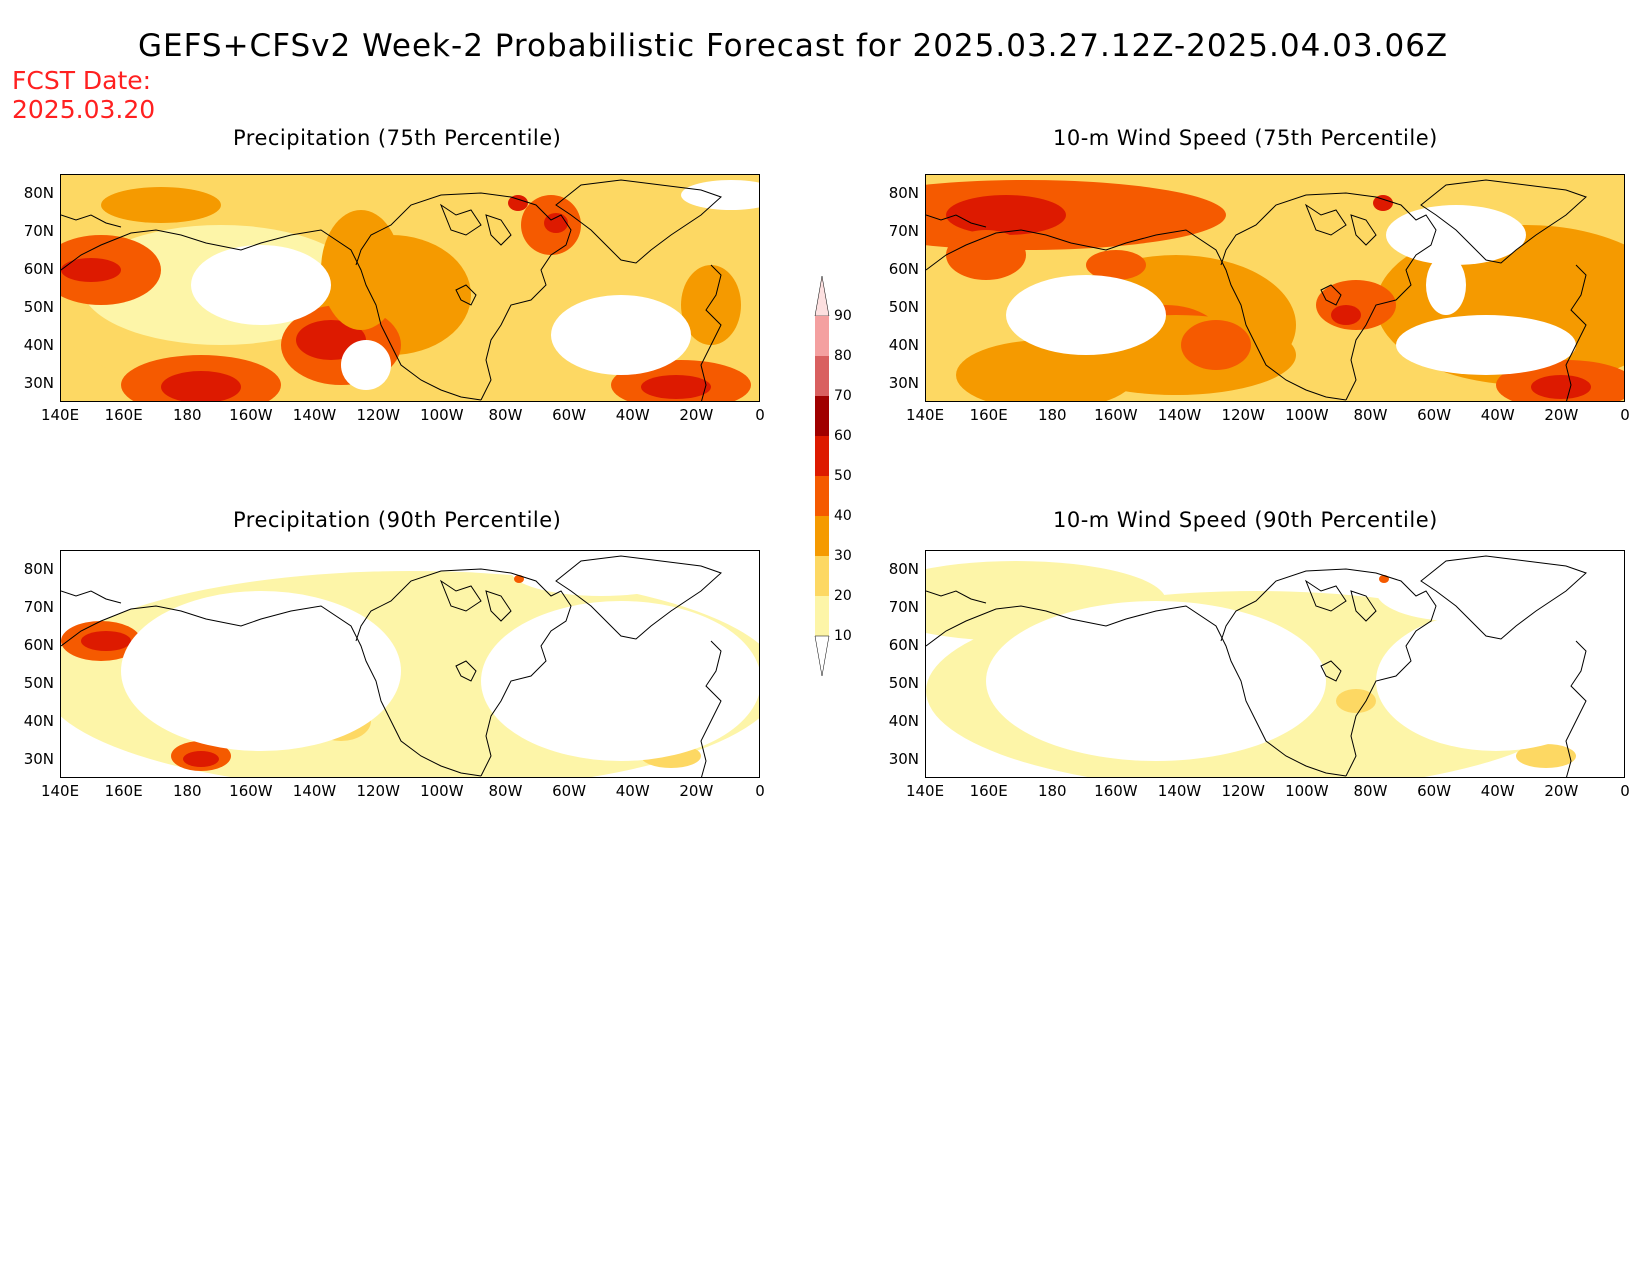 The image size is (1650, 1275). I want to click on lon-tick-label: 140E, so click(925, 791).